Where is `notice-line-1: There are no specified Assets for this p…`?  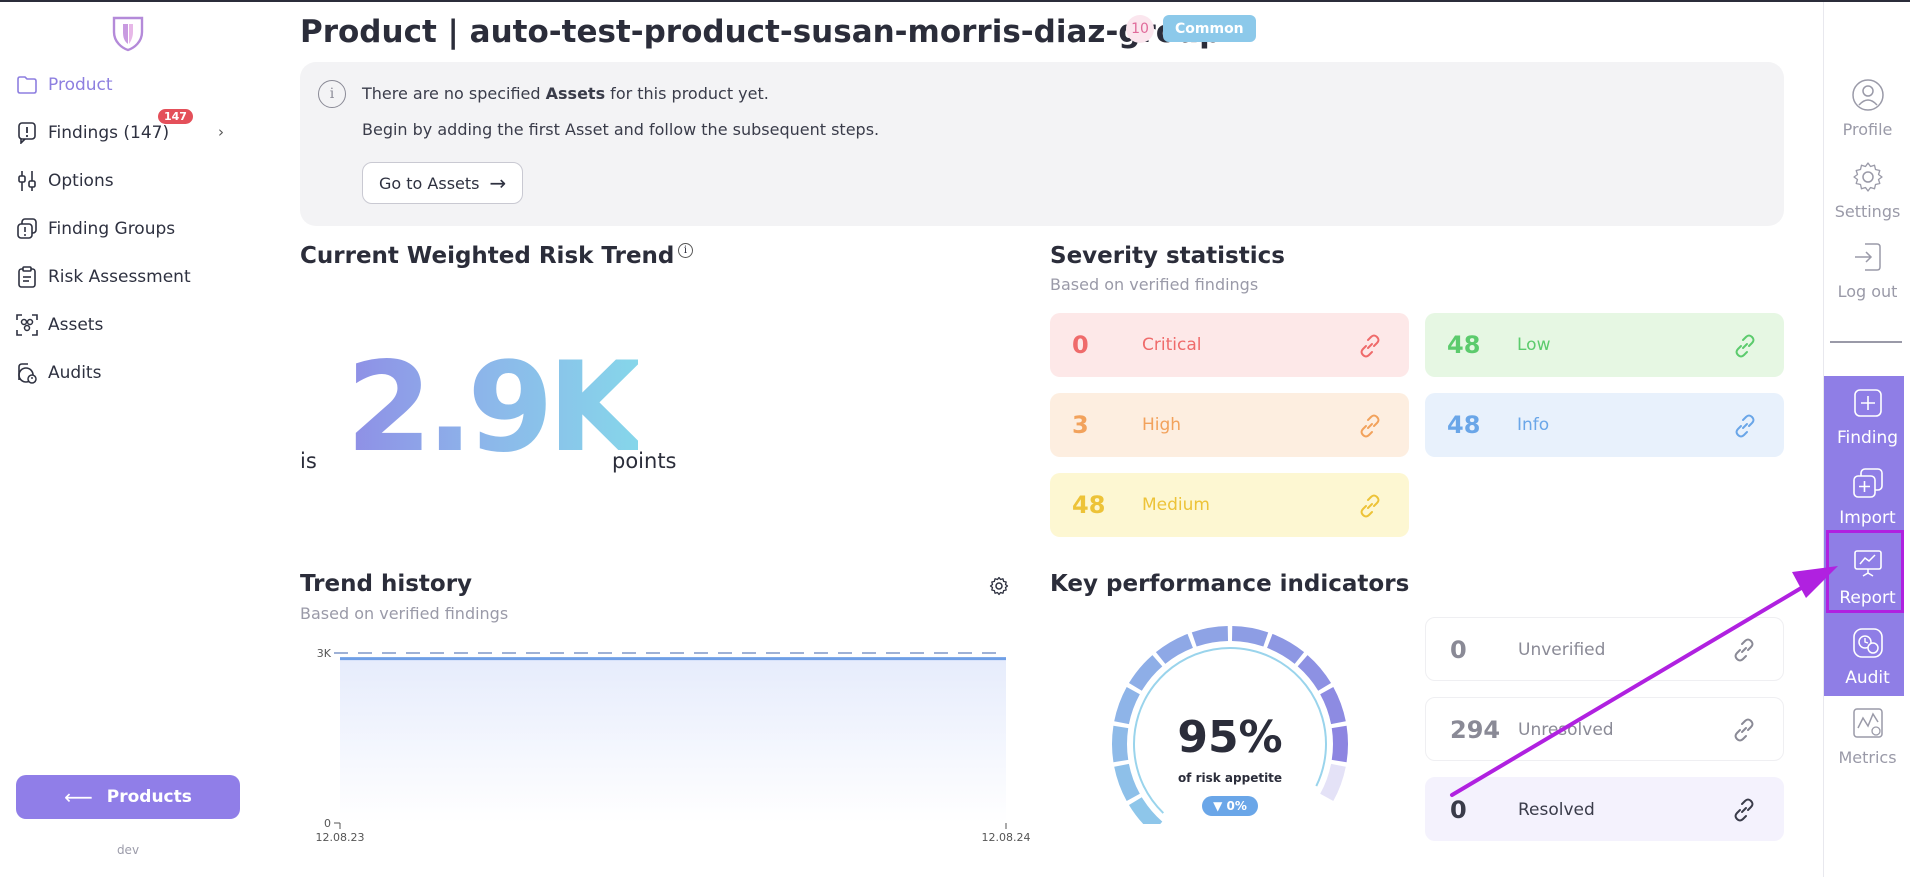 notice-line-1: There are no specified Assets for this p… is located at coordinates (565, 93).